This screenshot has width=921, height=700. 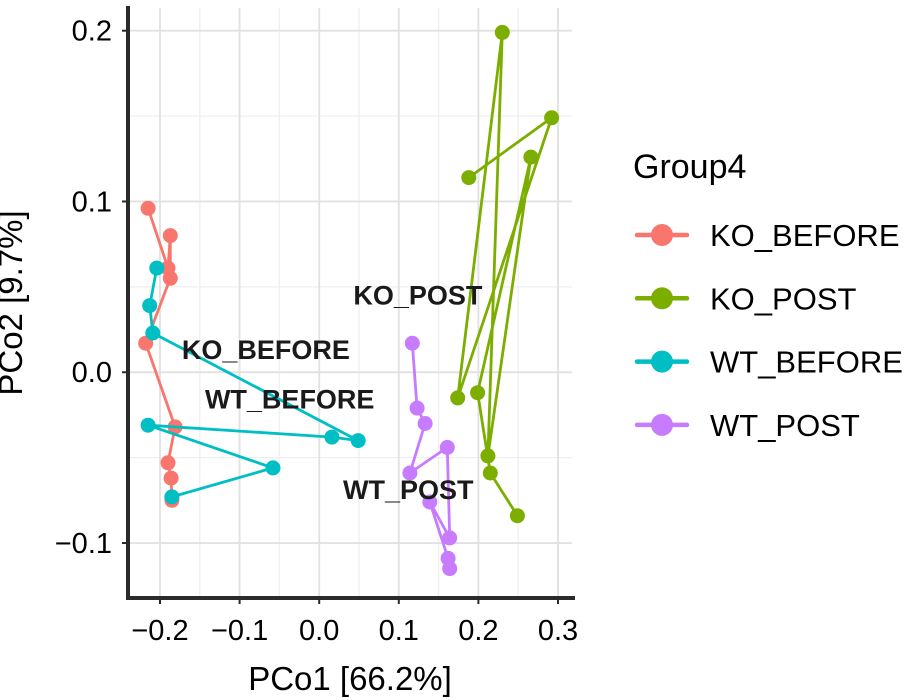 I want to click on legend-label: WT_BEFORE, so click(x=806, y=362).